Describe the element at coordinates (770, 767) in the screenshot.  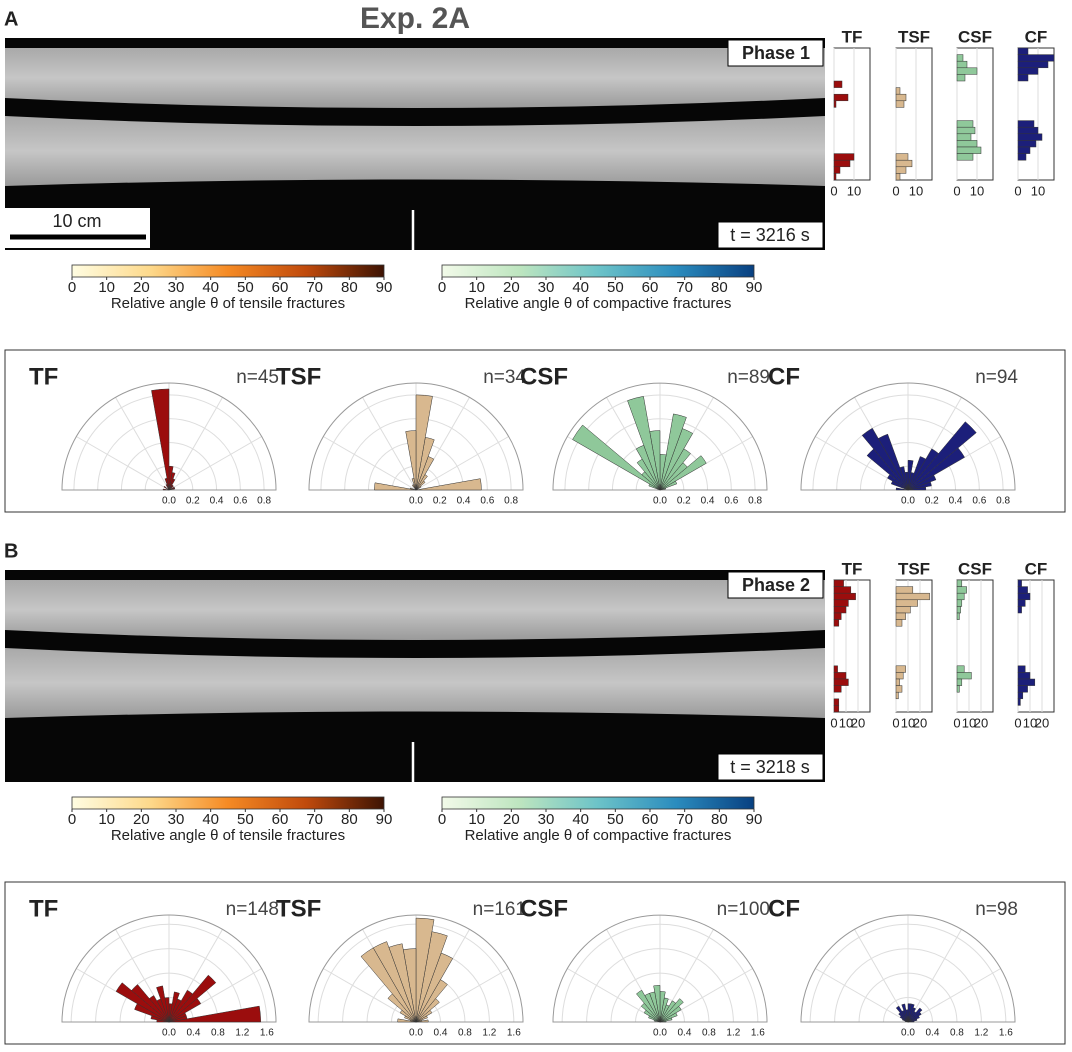
I see `time-label: t = 3218 s` at that location.